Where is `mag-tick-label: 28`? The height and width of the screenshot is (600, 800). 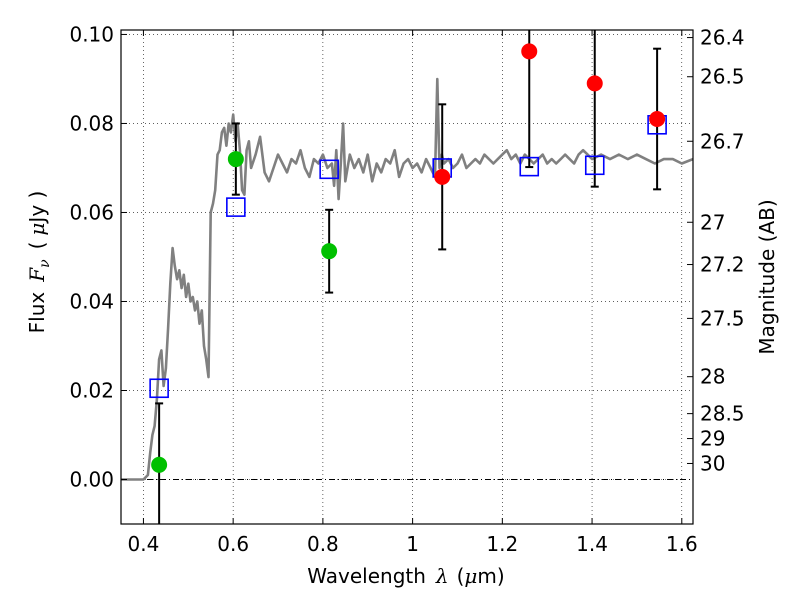
mag-tick-label: 28 is located at coordinates (712, 377).